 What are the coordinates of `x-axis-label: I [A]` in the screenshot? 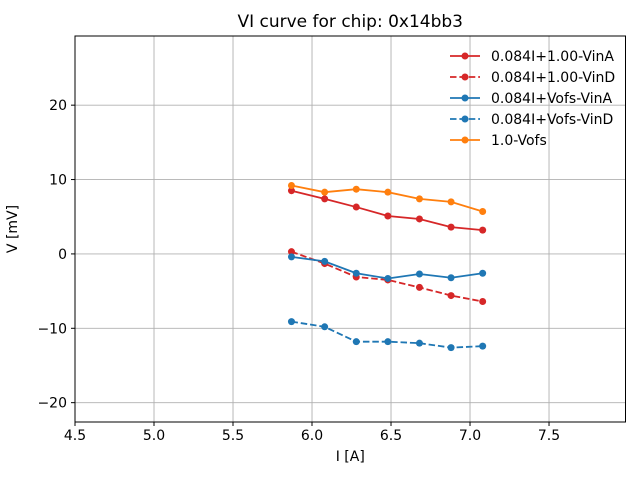 It's located at (350, 457).